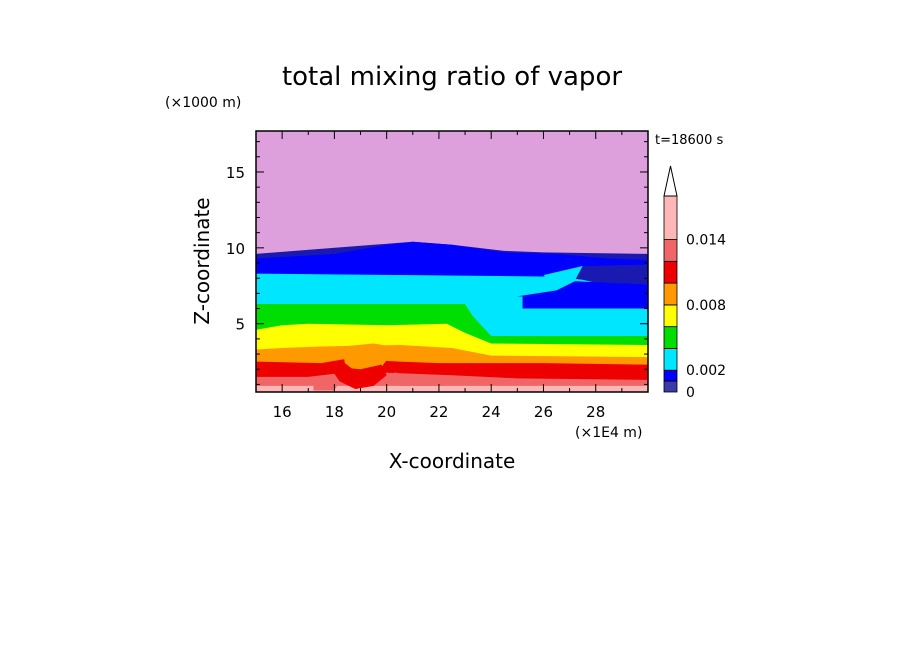 Image resolution: width=904 pixels, height=654 pixels. What do you see at coordinates (334, 412) in the screenshot?
I see `x-tick-label: 18` at bounding box center [334, 412].